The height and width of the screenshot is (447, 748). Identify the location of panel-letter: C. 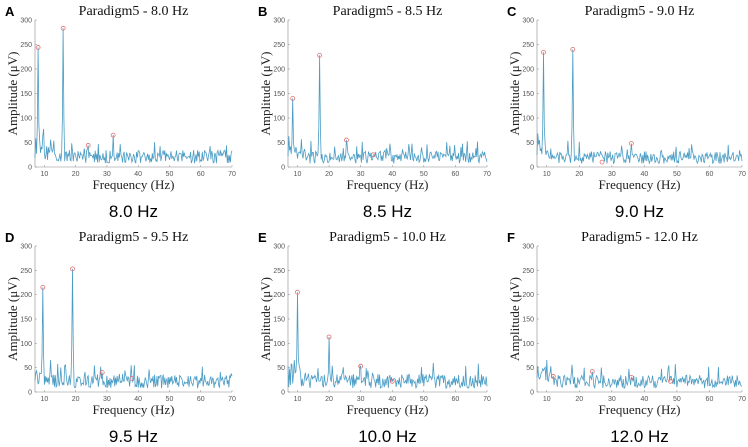
(512, 11).